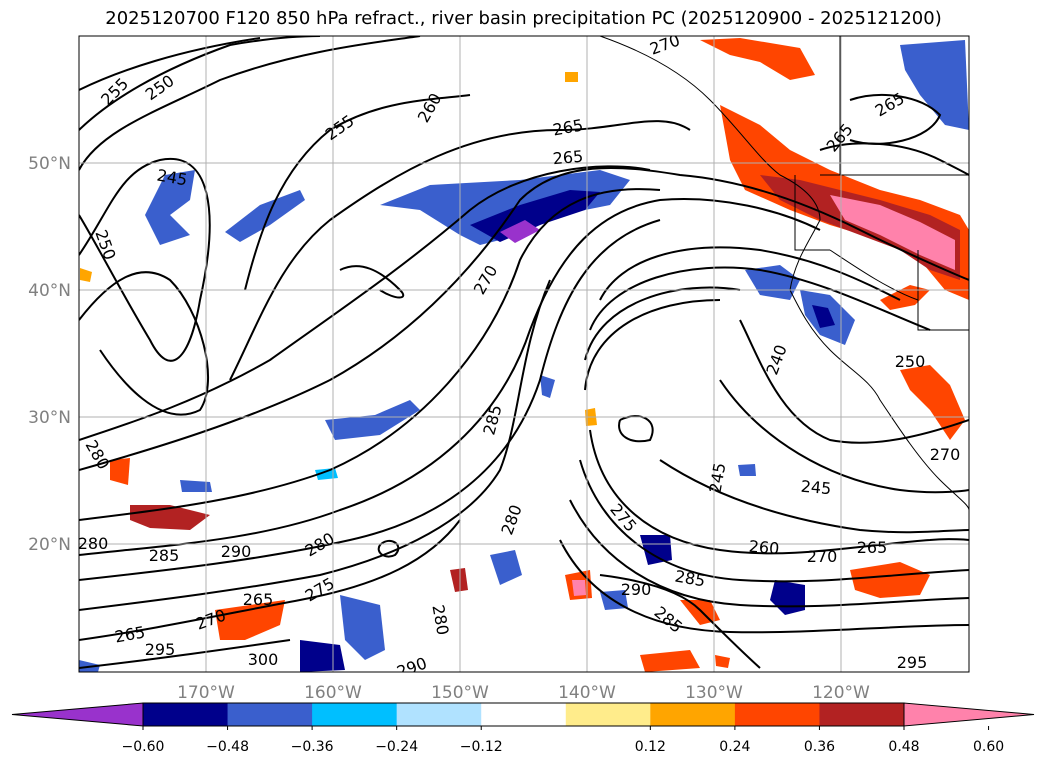 The width and height of the screenshot is (1047, 765). I want to click on contour-label: 300, so click(263, 659).